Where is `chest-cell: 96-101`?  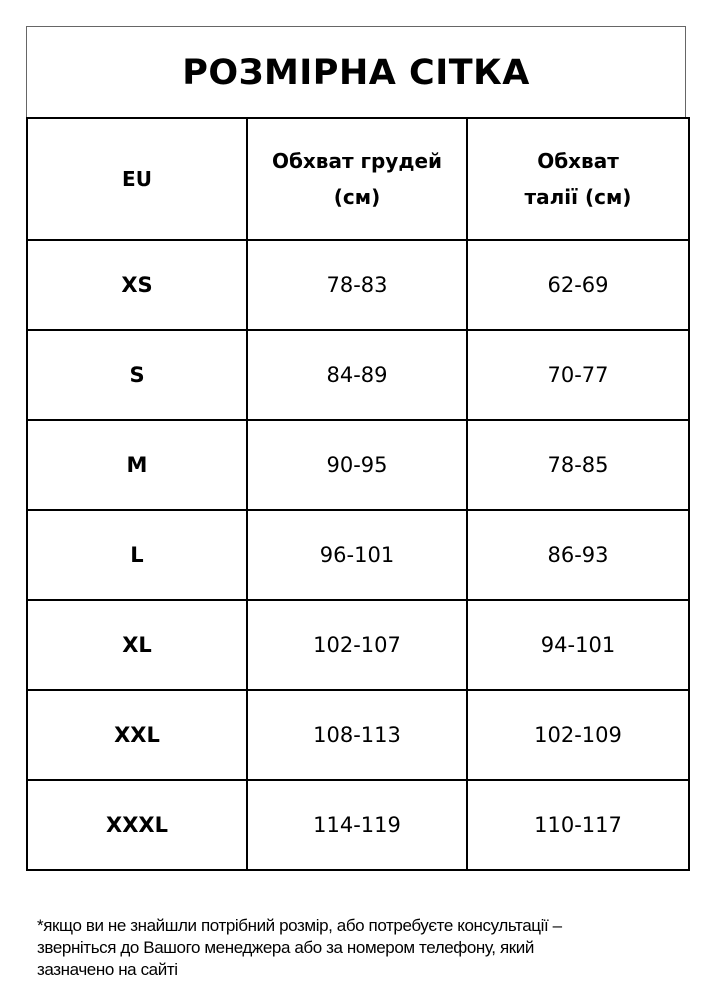 chest-cell: 96-101 is located at coordinates (357, 555).